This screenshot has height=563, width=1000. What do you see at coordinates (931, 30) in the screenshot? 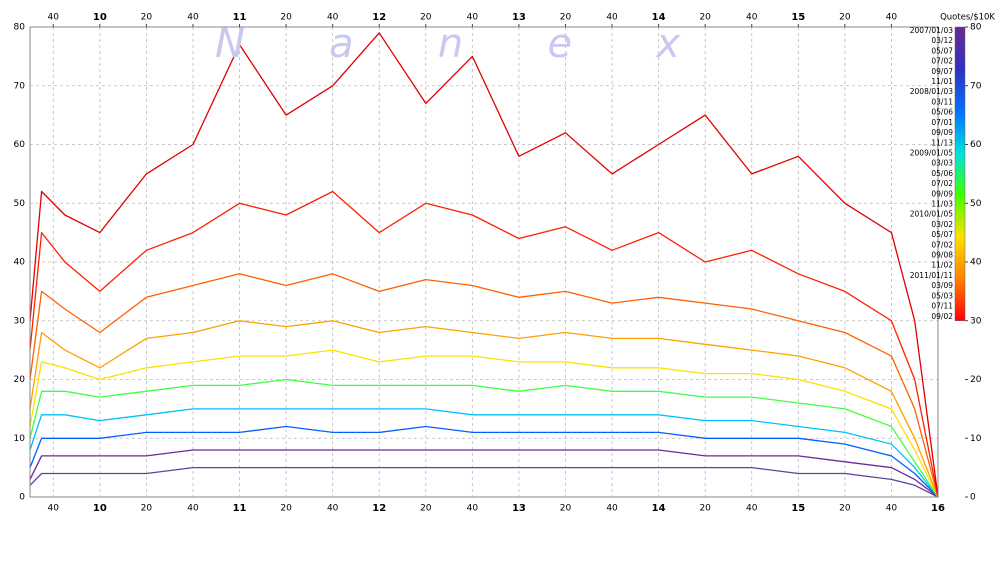
I see `colorbar-label: 2007/01/03` at bounding box center [931, 30].